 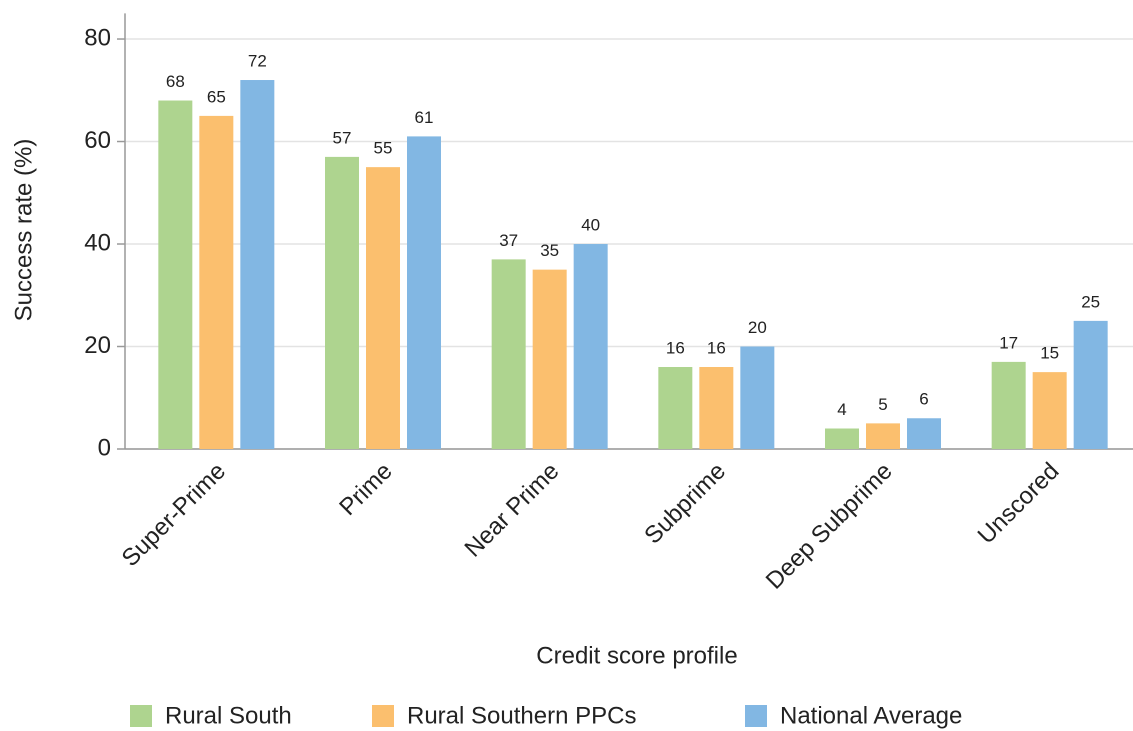 I want to click on y-tick-label: 20, so click(x=97, y=345).